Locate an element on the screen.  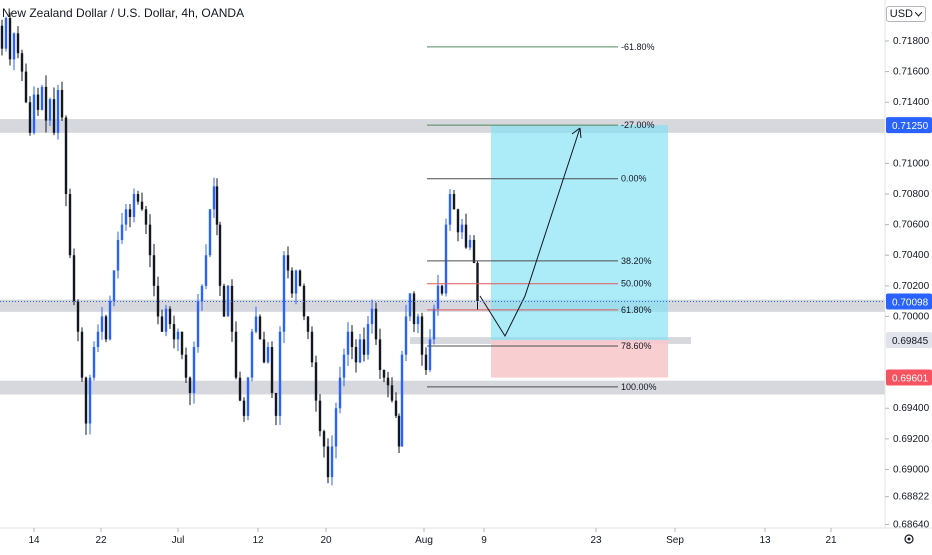
x-tick-label: Jul is located at coordinates (178, 540).